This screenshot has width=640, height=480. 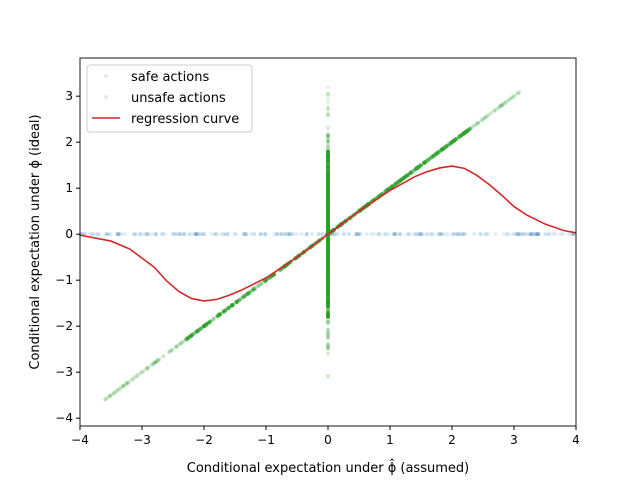 What do you see at coordinates (452, 440) in the screenshot?
I see `x-tick-label: 2` at bounding box center [452, 440].